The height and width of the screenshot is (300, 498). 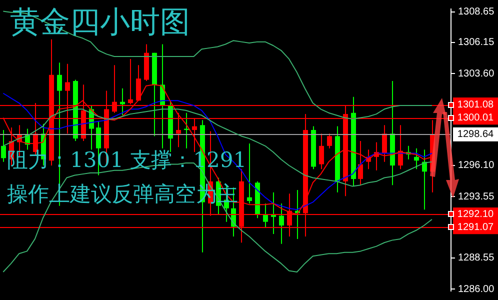 I want to click on candlestick, so click(x=249, y=173).